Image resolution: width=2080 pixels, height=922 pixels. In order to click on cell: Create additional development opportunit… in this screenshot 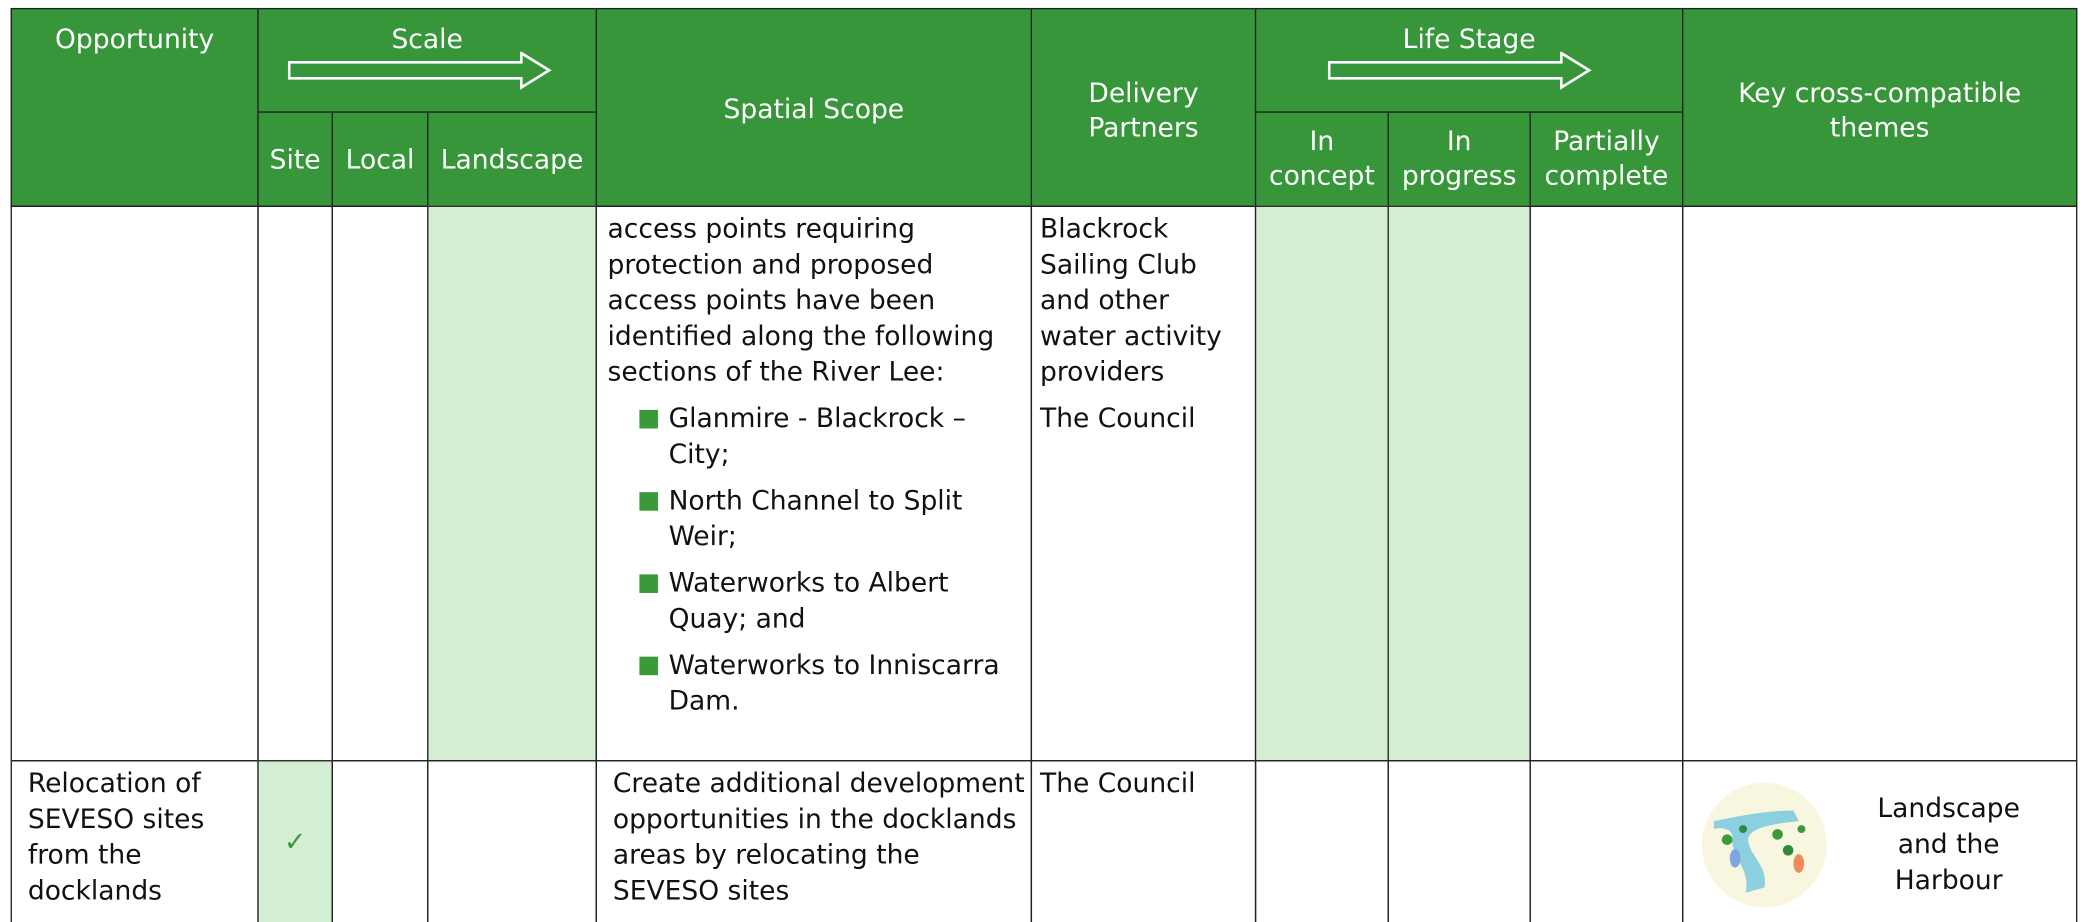, I will do `click(814, 841)`.